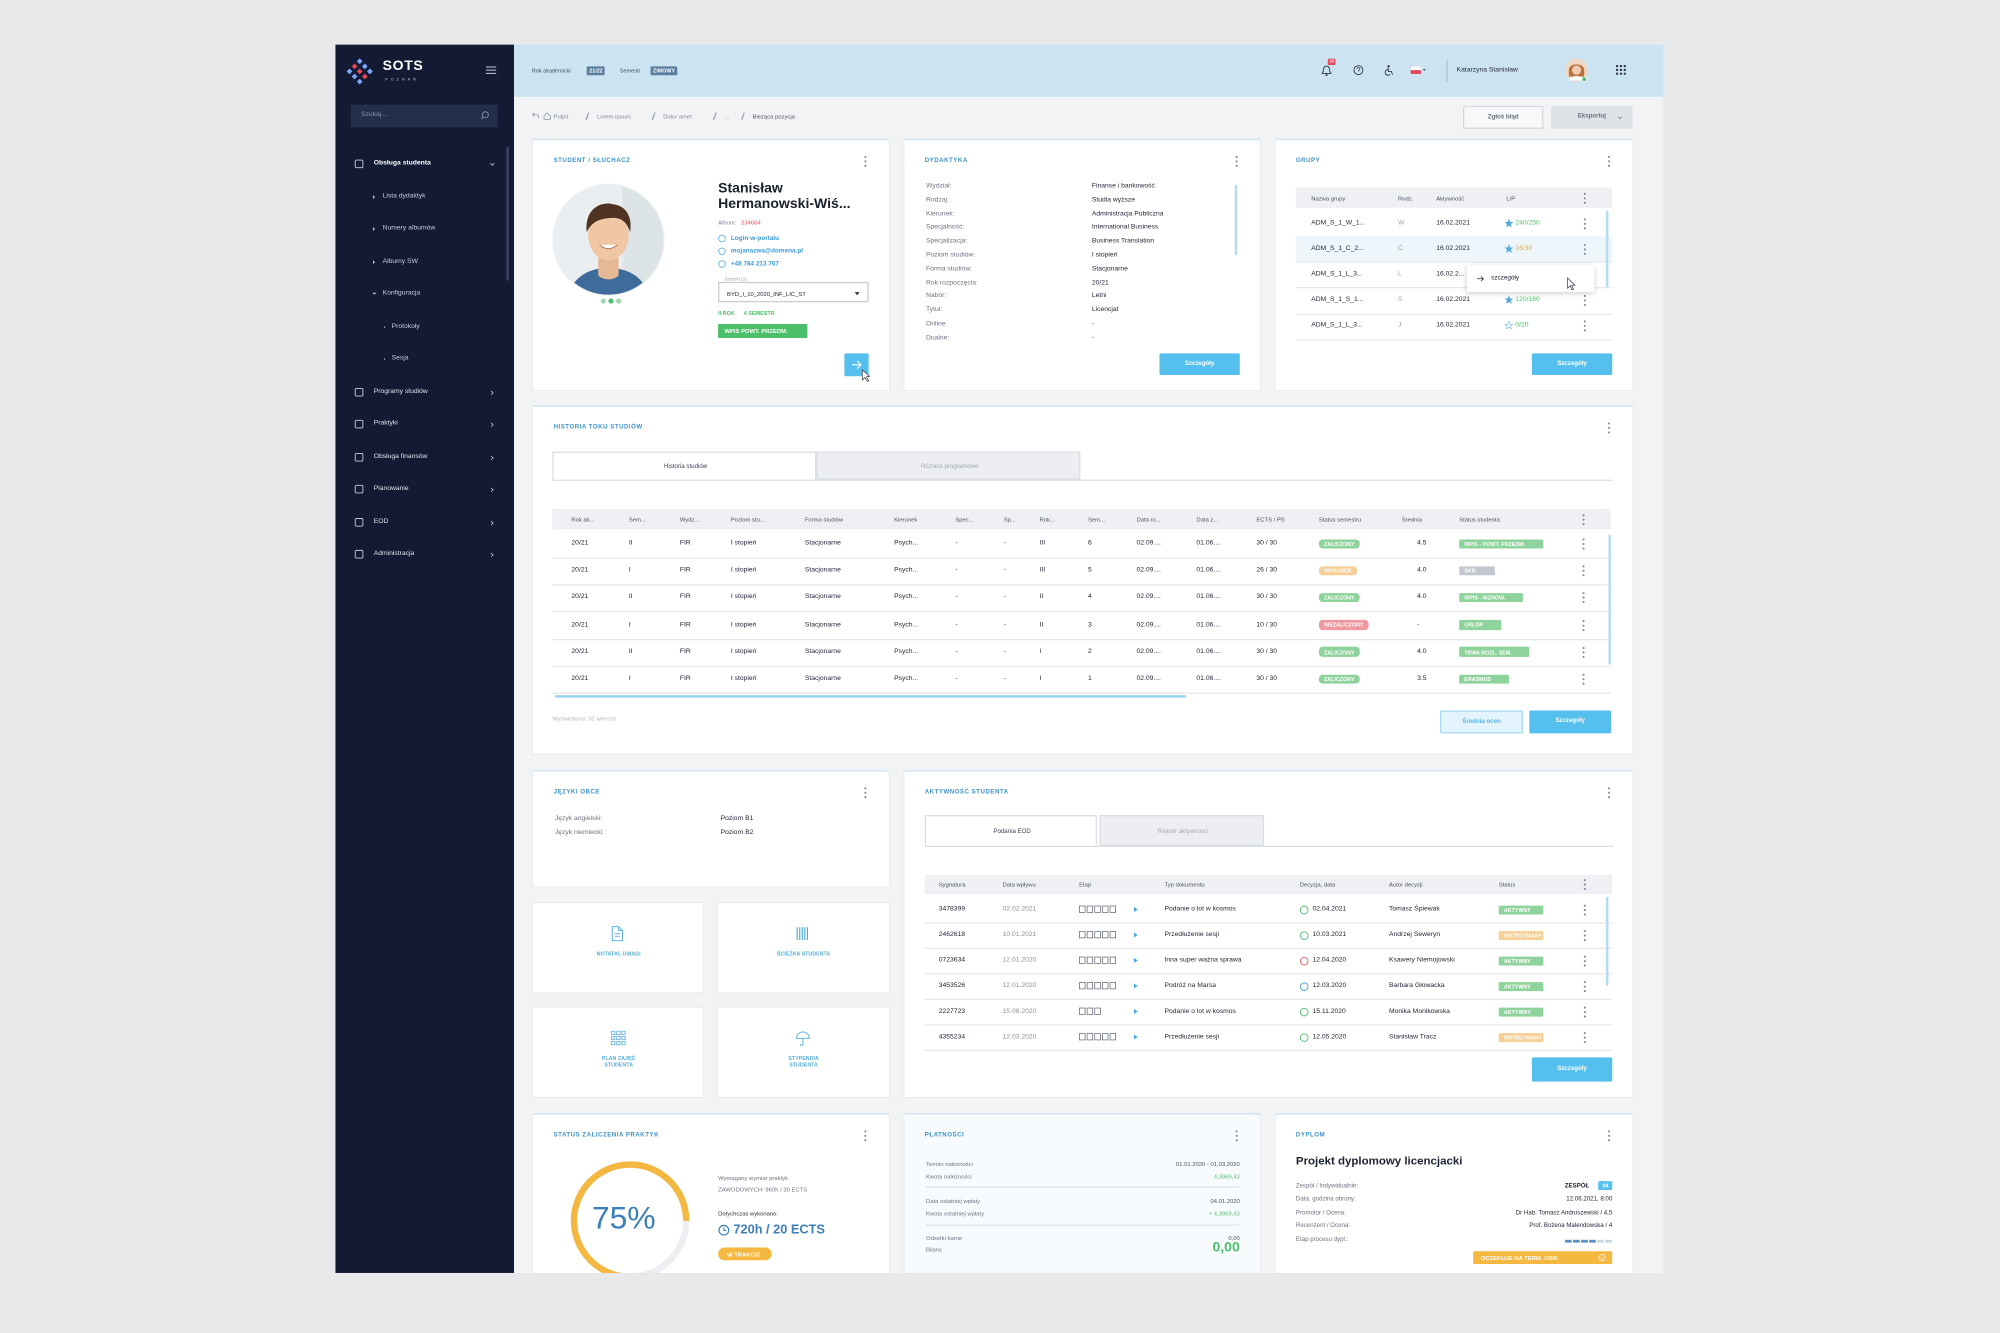 The image size is (2000, 1333). Describe the element at coordinates (1399, 274) in the screenshot. I see `cell: L` at that location.